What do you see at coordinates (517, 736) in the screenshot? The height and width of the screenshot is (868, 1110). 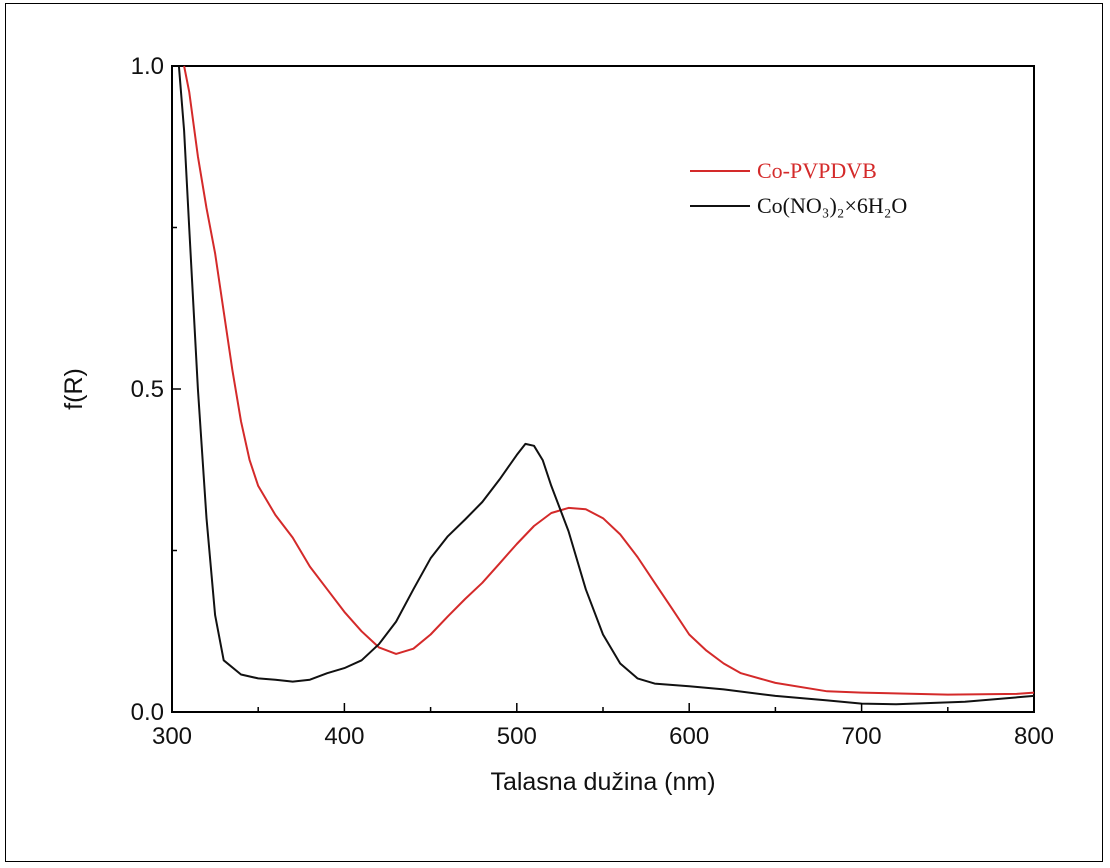 I see `x-tick-label: 500` at bounding box center [517, 736].